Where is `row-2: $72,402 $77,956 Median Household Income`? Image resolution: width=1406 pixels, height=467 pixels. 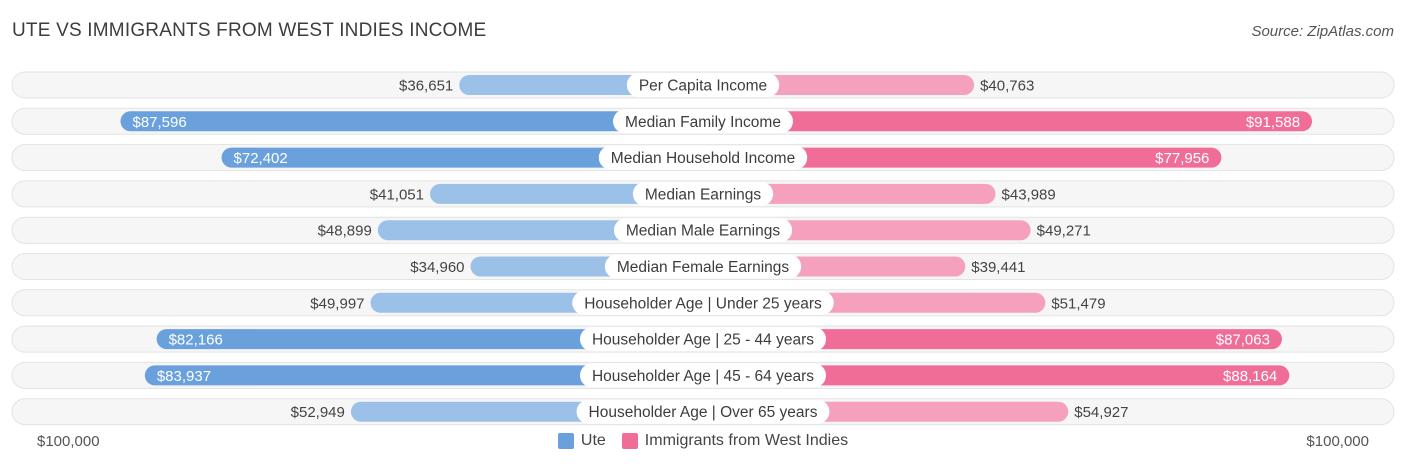 row-2: $72,402 $77,956 Median Household Income is located at coordinates (703, 158).